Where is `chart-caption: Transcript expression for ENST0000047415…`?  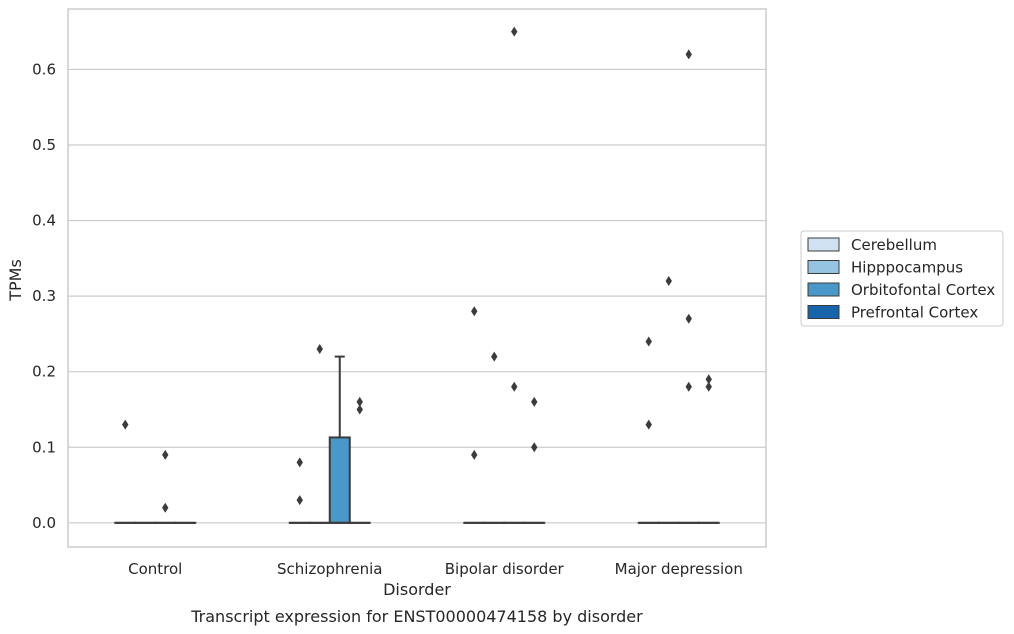
chart-caption: Transcript expression for ENST0000047415… is located at coordinates (416, 616).